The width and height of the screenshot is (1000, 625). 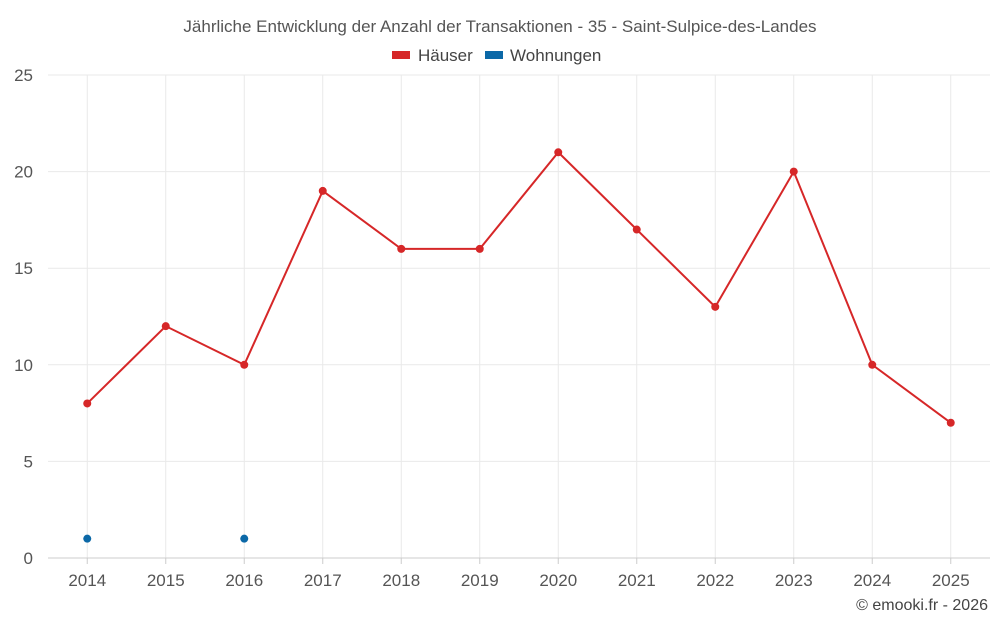 I want to click on y-tick-label: 20, so click(x=23, y=172).